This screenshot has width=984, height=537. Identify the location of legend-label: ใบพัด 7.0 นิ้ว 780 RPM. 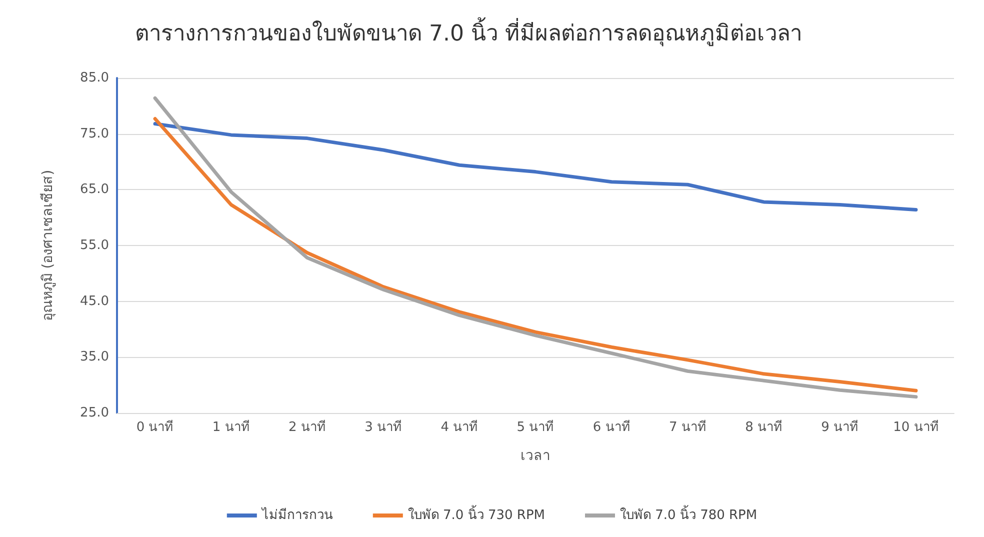
(689, 514).